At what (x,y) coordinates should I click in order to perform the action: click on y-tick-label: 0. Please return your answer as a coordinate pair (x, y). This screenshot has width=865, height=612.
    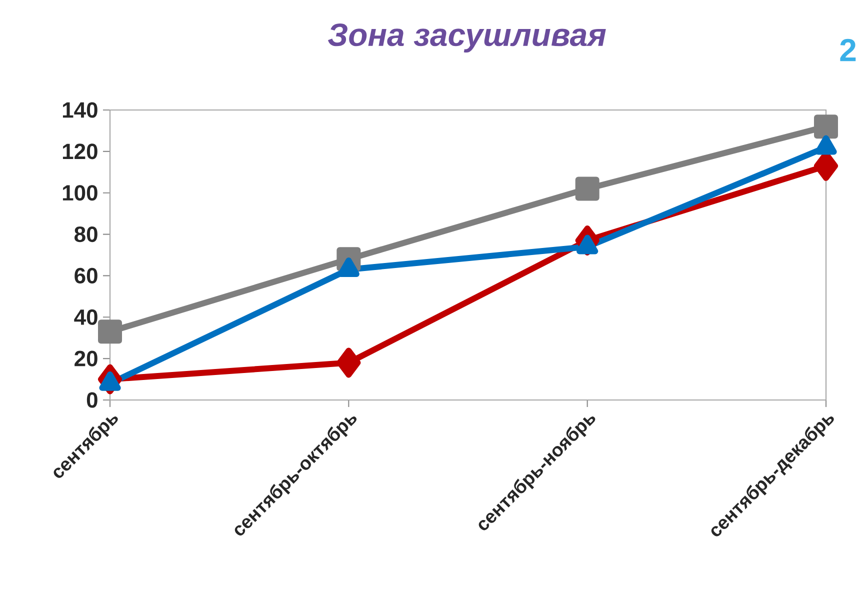
    Looking at the image, I should click on (92, 400).